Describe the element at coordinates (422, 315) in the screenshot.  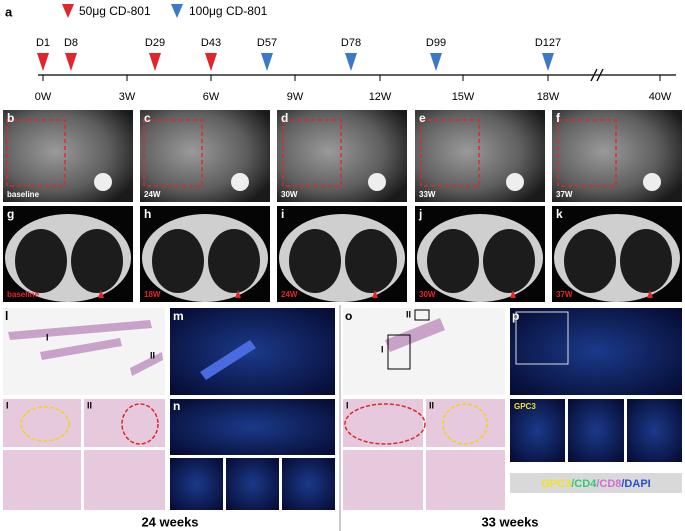
I see `zoom-box` at that location.